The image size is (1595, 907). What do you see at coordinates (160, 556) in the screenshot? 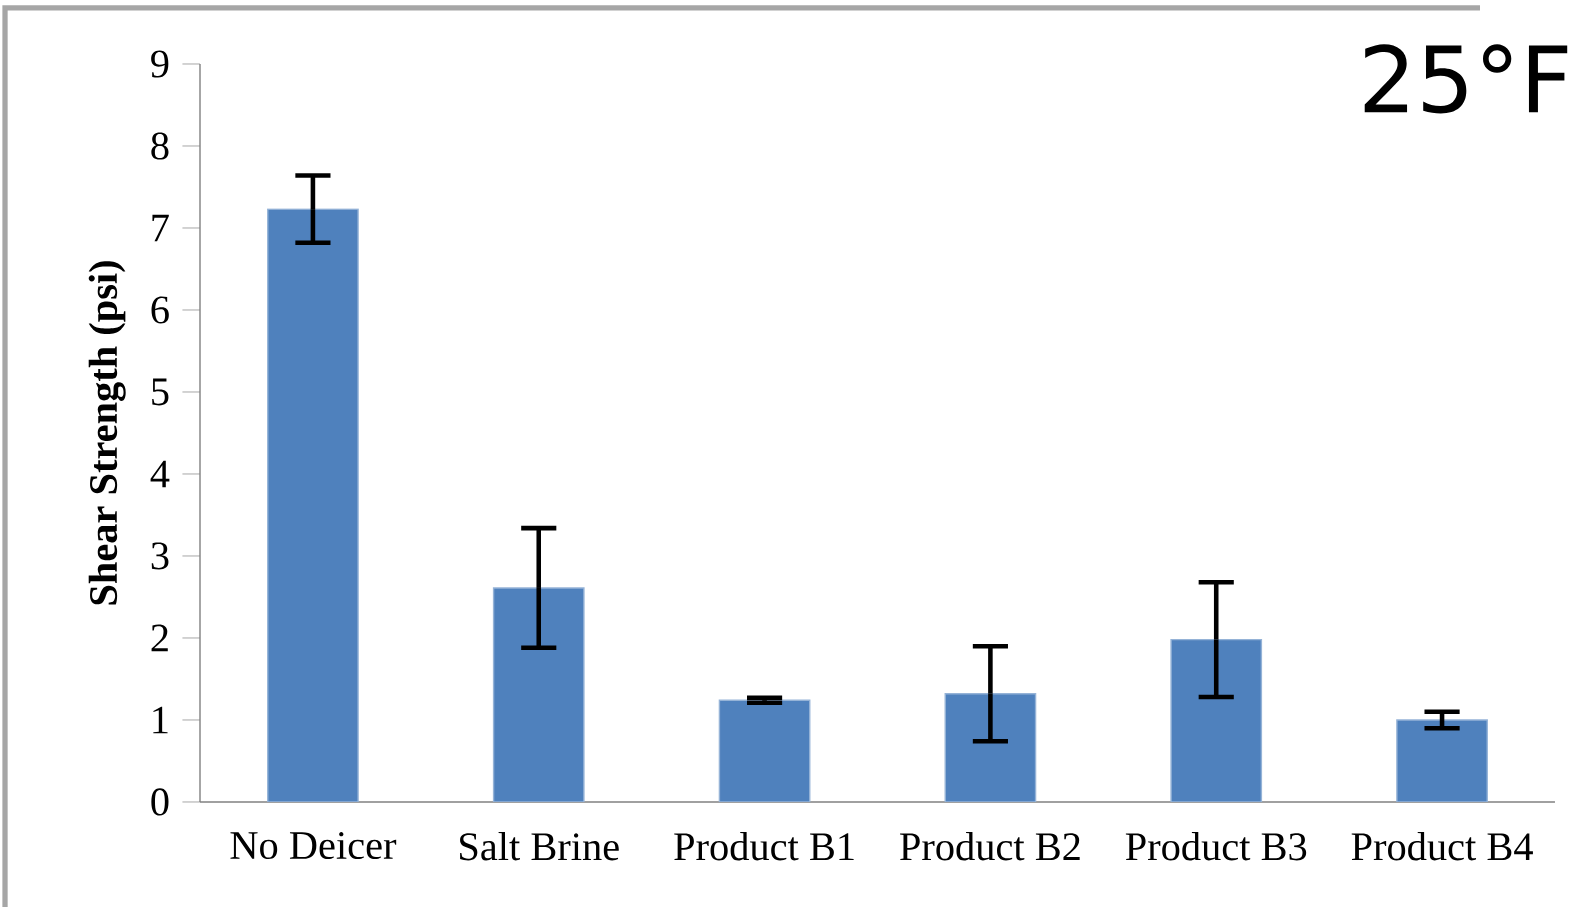
I see `y-tick-label: 3` at bounding box center [160, 556].